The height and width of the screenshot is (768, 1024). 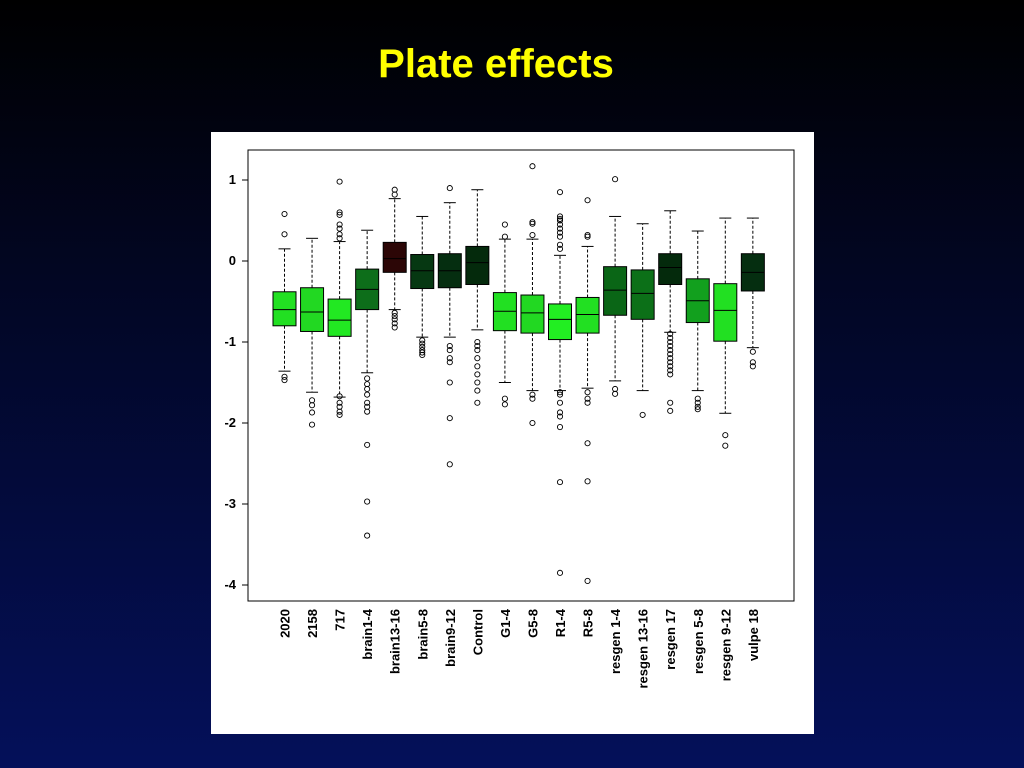 What do you see at coordinates (496, 64) in the screenshot?
I see `slide-title: Plate effects` at bounding box center [496, 64].